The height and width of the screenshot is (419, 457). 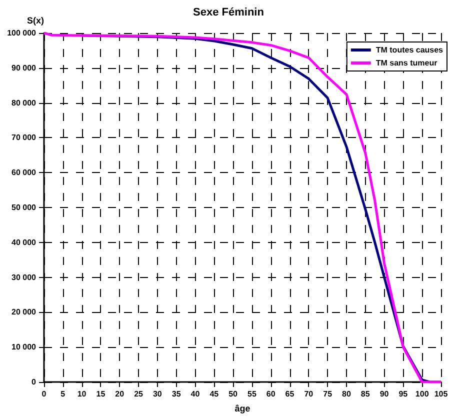 What do you see at coordinates (24, 312) in the screenshot?
I see `y-tick-label: 20 000` at bounding box center [24, 312].